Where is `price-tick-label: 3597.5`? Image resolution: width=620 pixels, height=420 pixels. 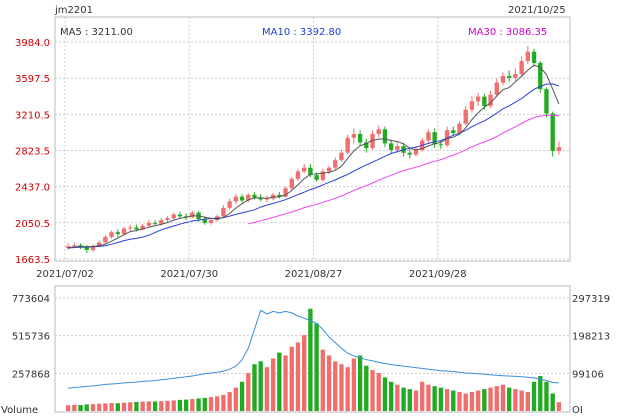 price-tick-label: 3597.5 is located at coordinates (32, 79).